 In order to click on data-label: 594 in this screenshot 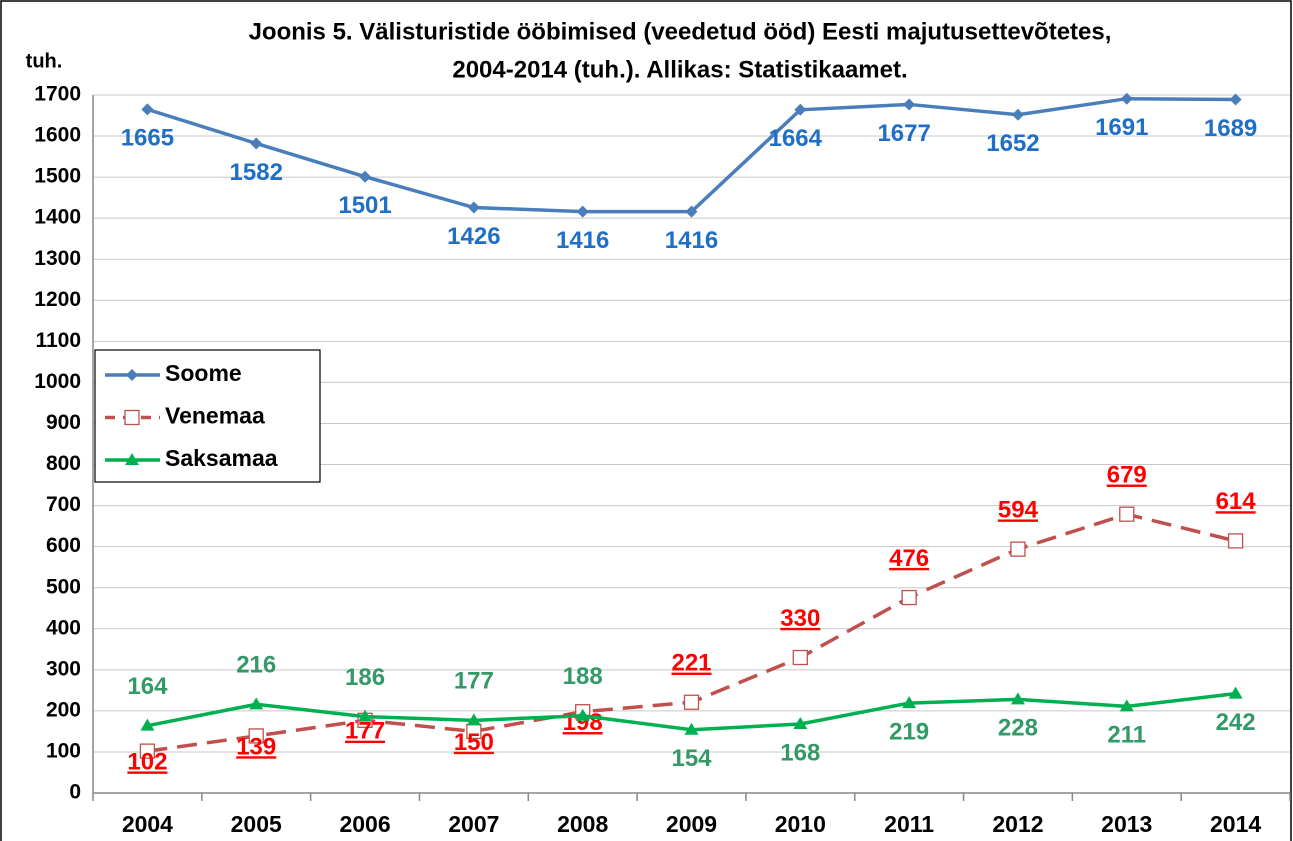, I will do `click(1018, 509)`.